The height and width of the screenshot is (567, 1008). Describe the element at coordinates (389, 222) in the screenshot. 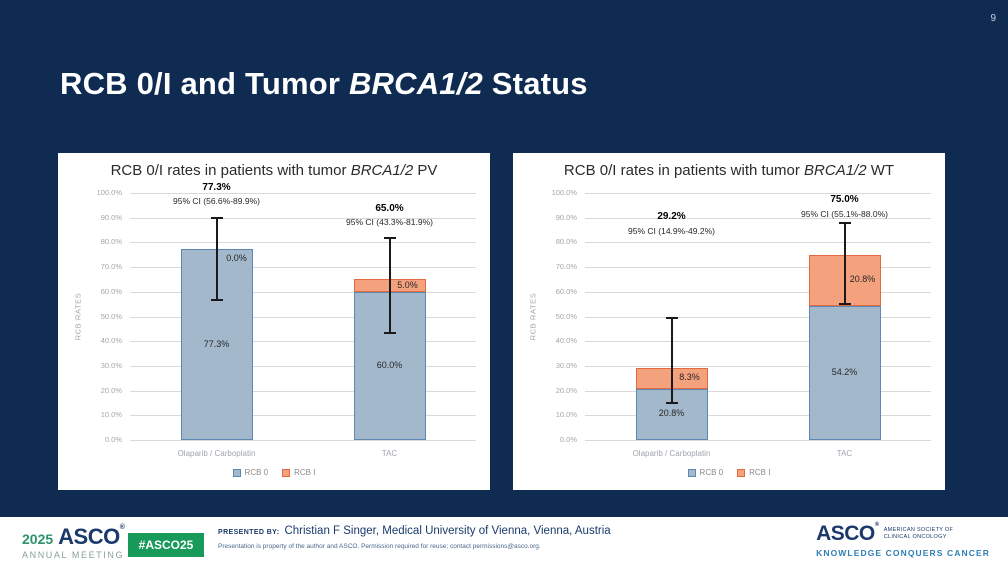

I see `confidence-interval: 95% CI (43.3%-81.9%)` at that location.